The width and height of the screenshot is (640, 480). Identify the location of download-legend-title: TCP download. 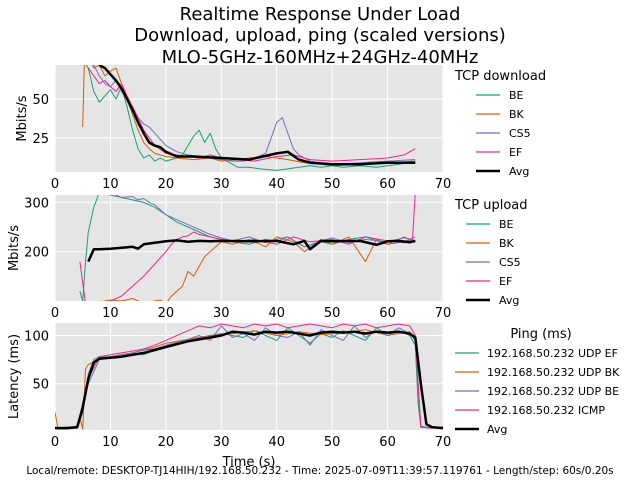
(500, 76).